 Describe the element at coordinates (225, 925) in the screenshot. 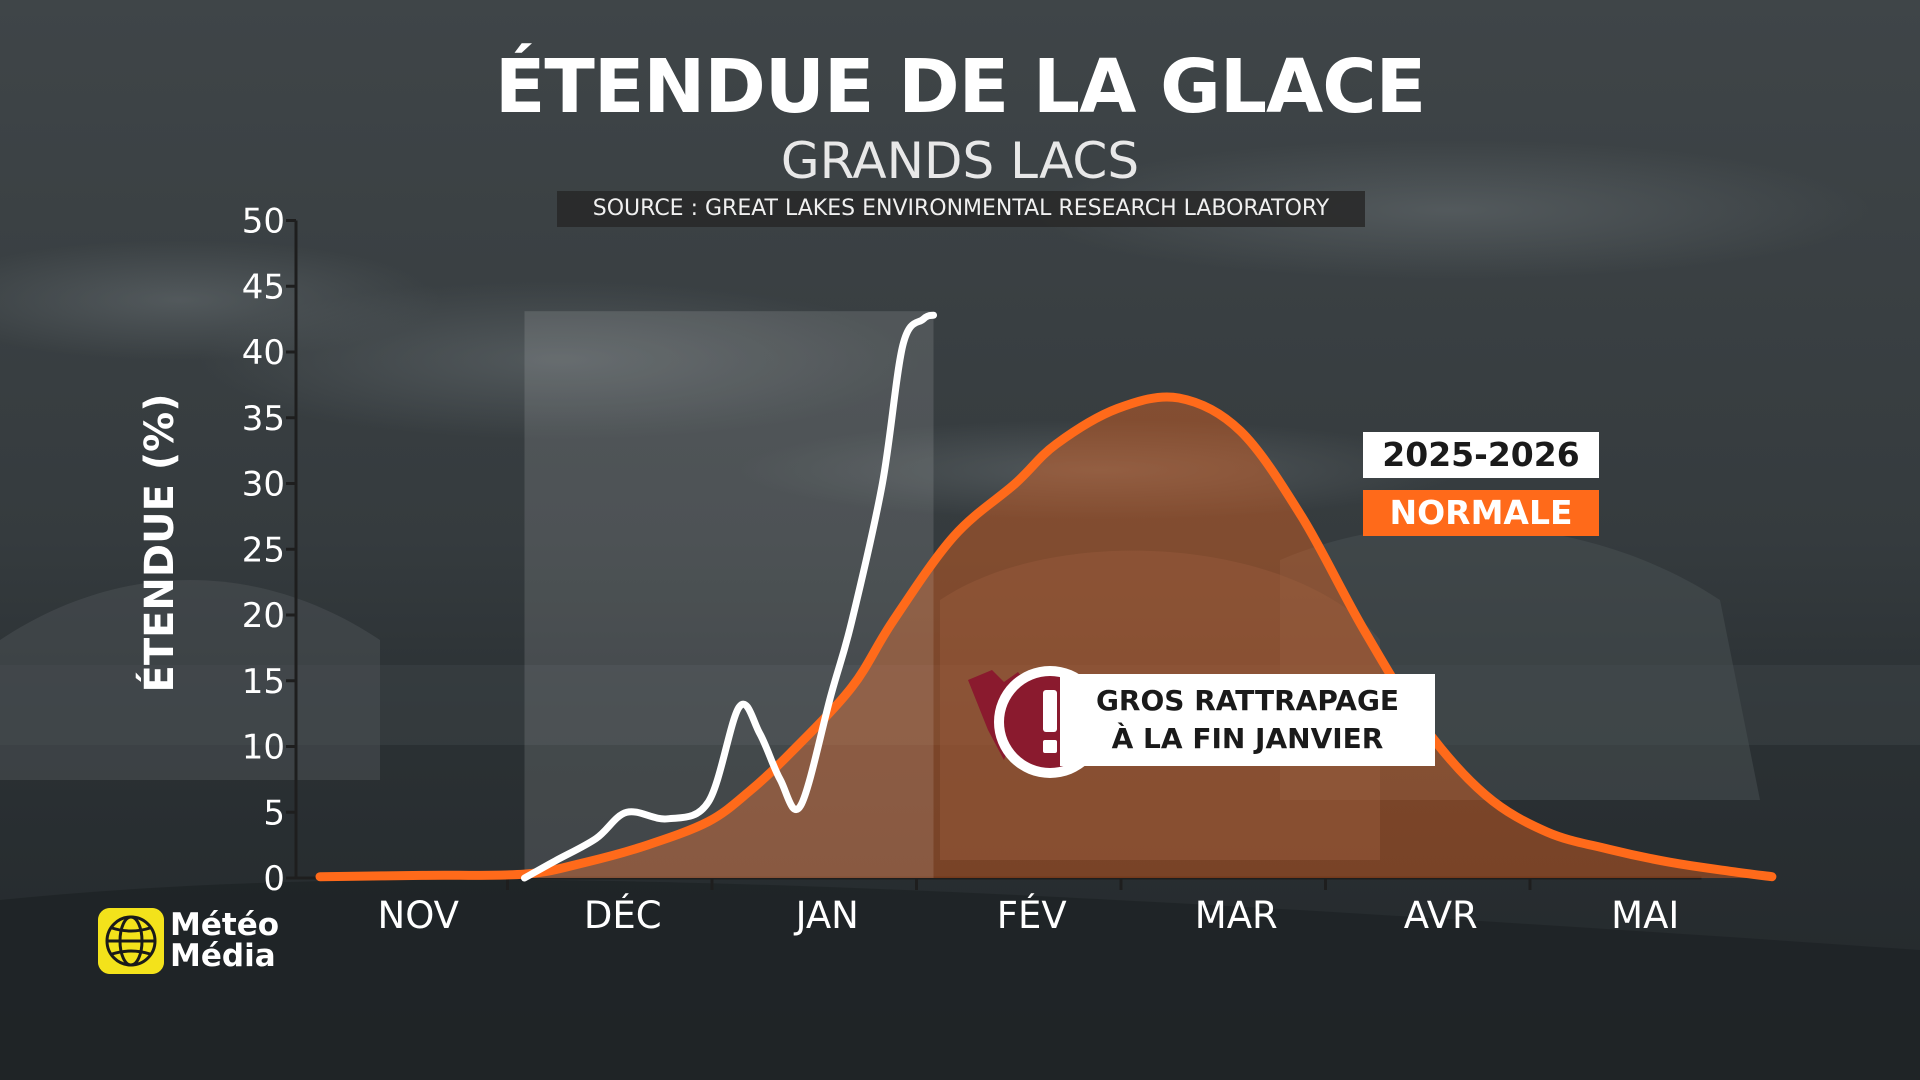

I see `logo-text-line-1: Météo` at that location.